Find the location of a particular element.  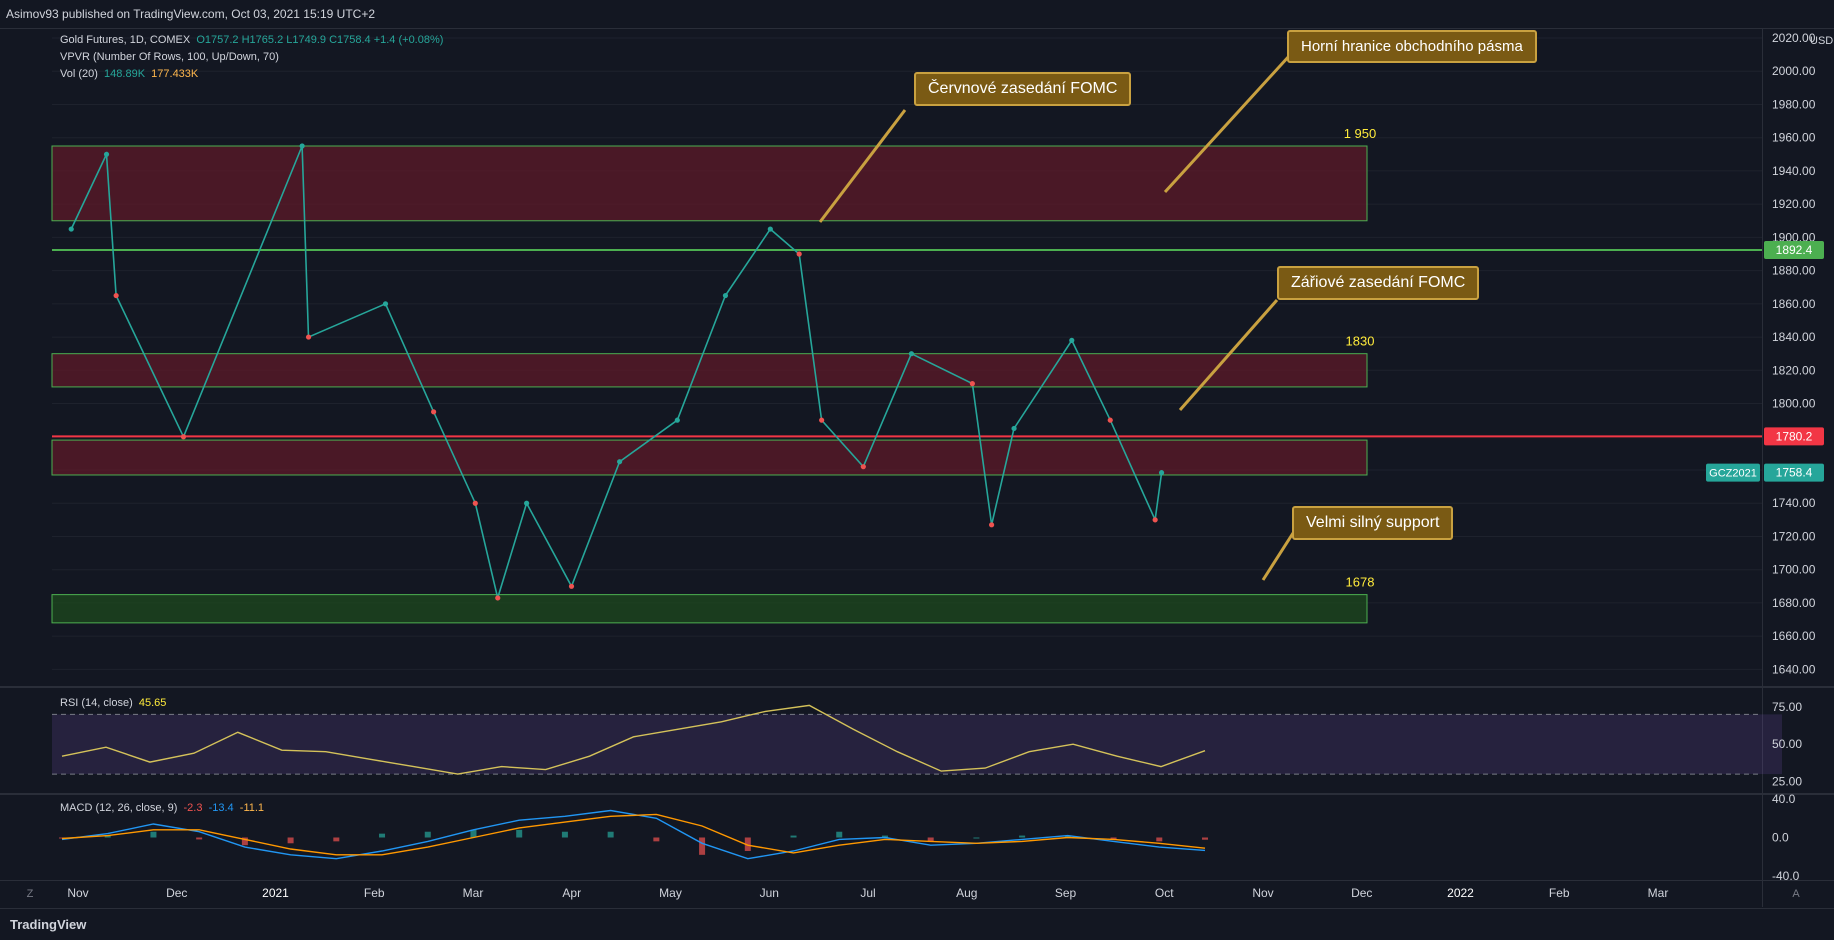

price-tick-label: 1940.00 is located at coordinates (1794, 171).